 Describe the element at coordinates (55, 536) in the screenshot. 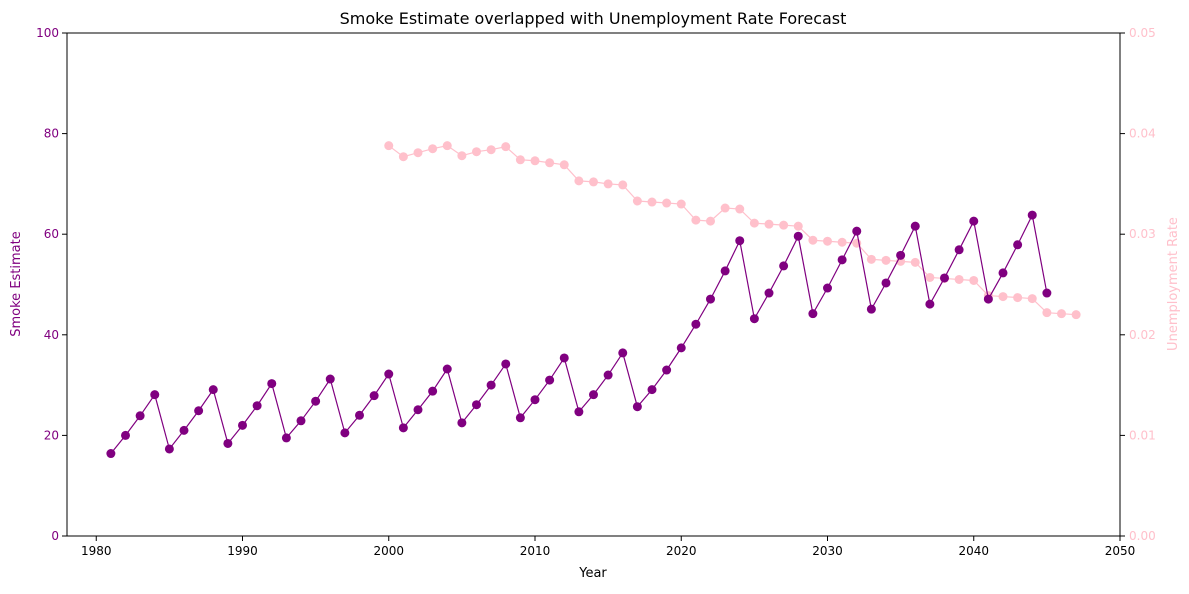

I see `left-y-tick-label: 0` at that location.